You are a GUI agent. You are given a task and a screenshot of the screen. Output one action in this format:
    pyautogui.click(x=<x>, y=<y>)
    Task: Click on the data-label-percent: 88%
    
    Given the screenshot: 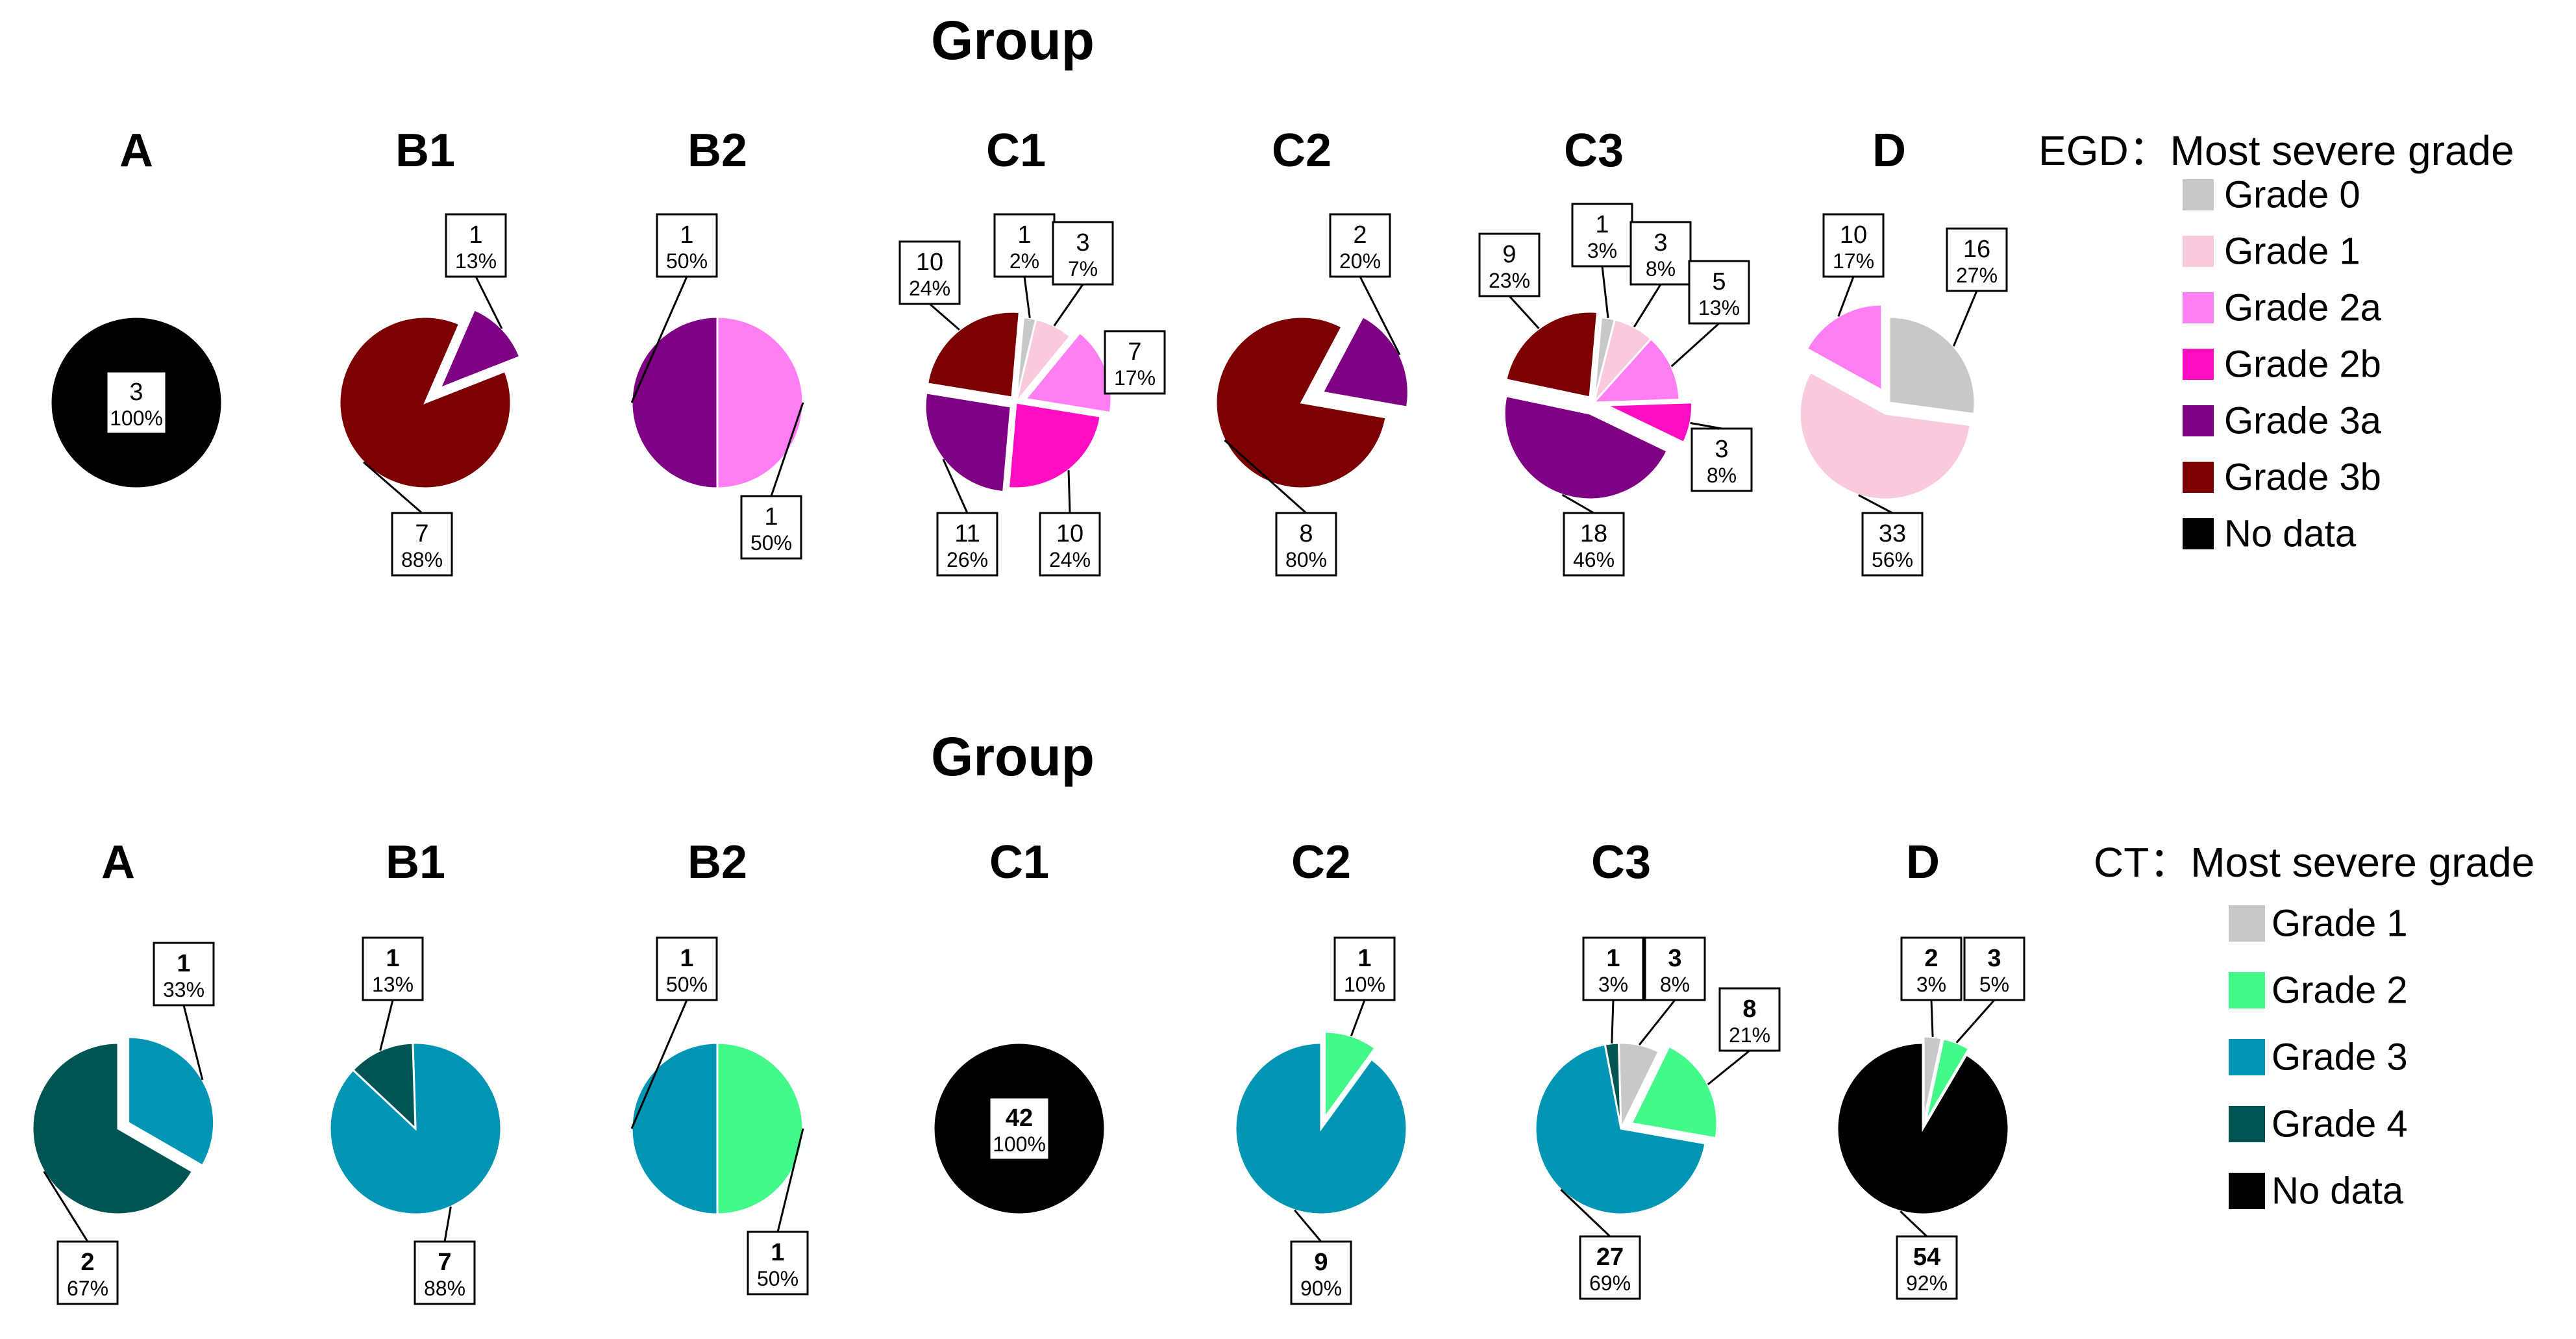 What is the action you would take?
    pyautogui.click(x=422, y=559)
    